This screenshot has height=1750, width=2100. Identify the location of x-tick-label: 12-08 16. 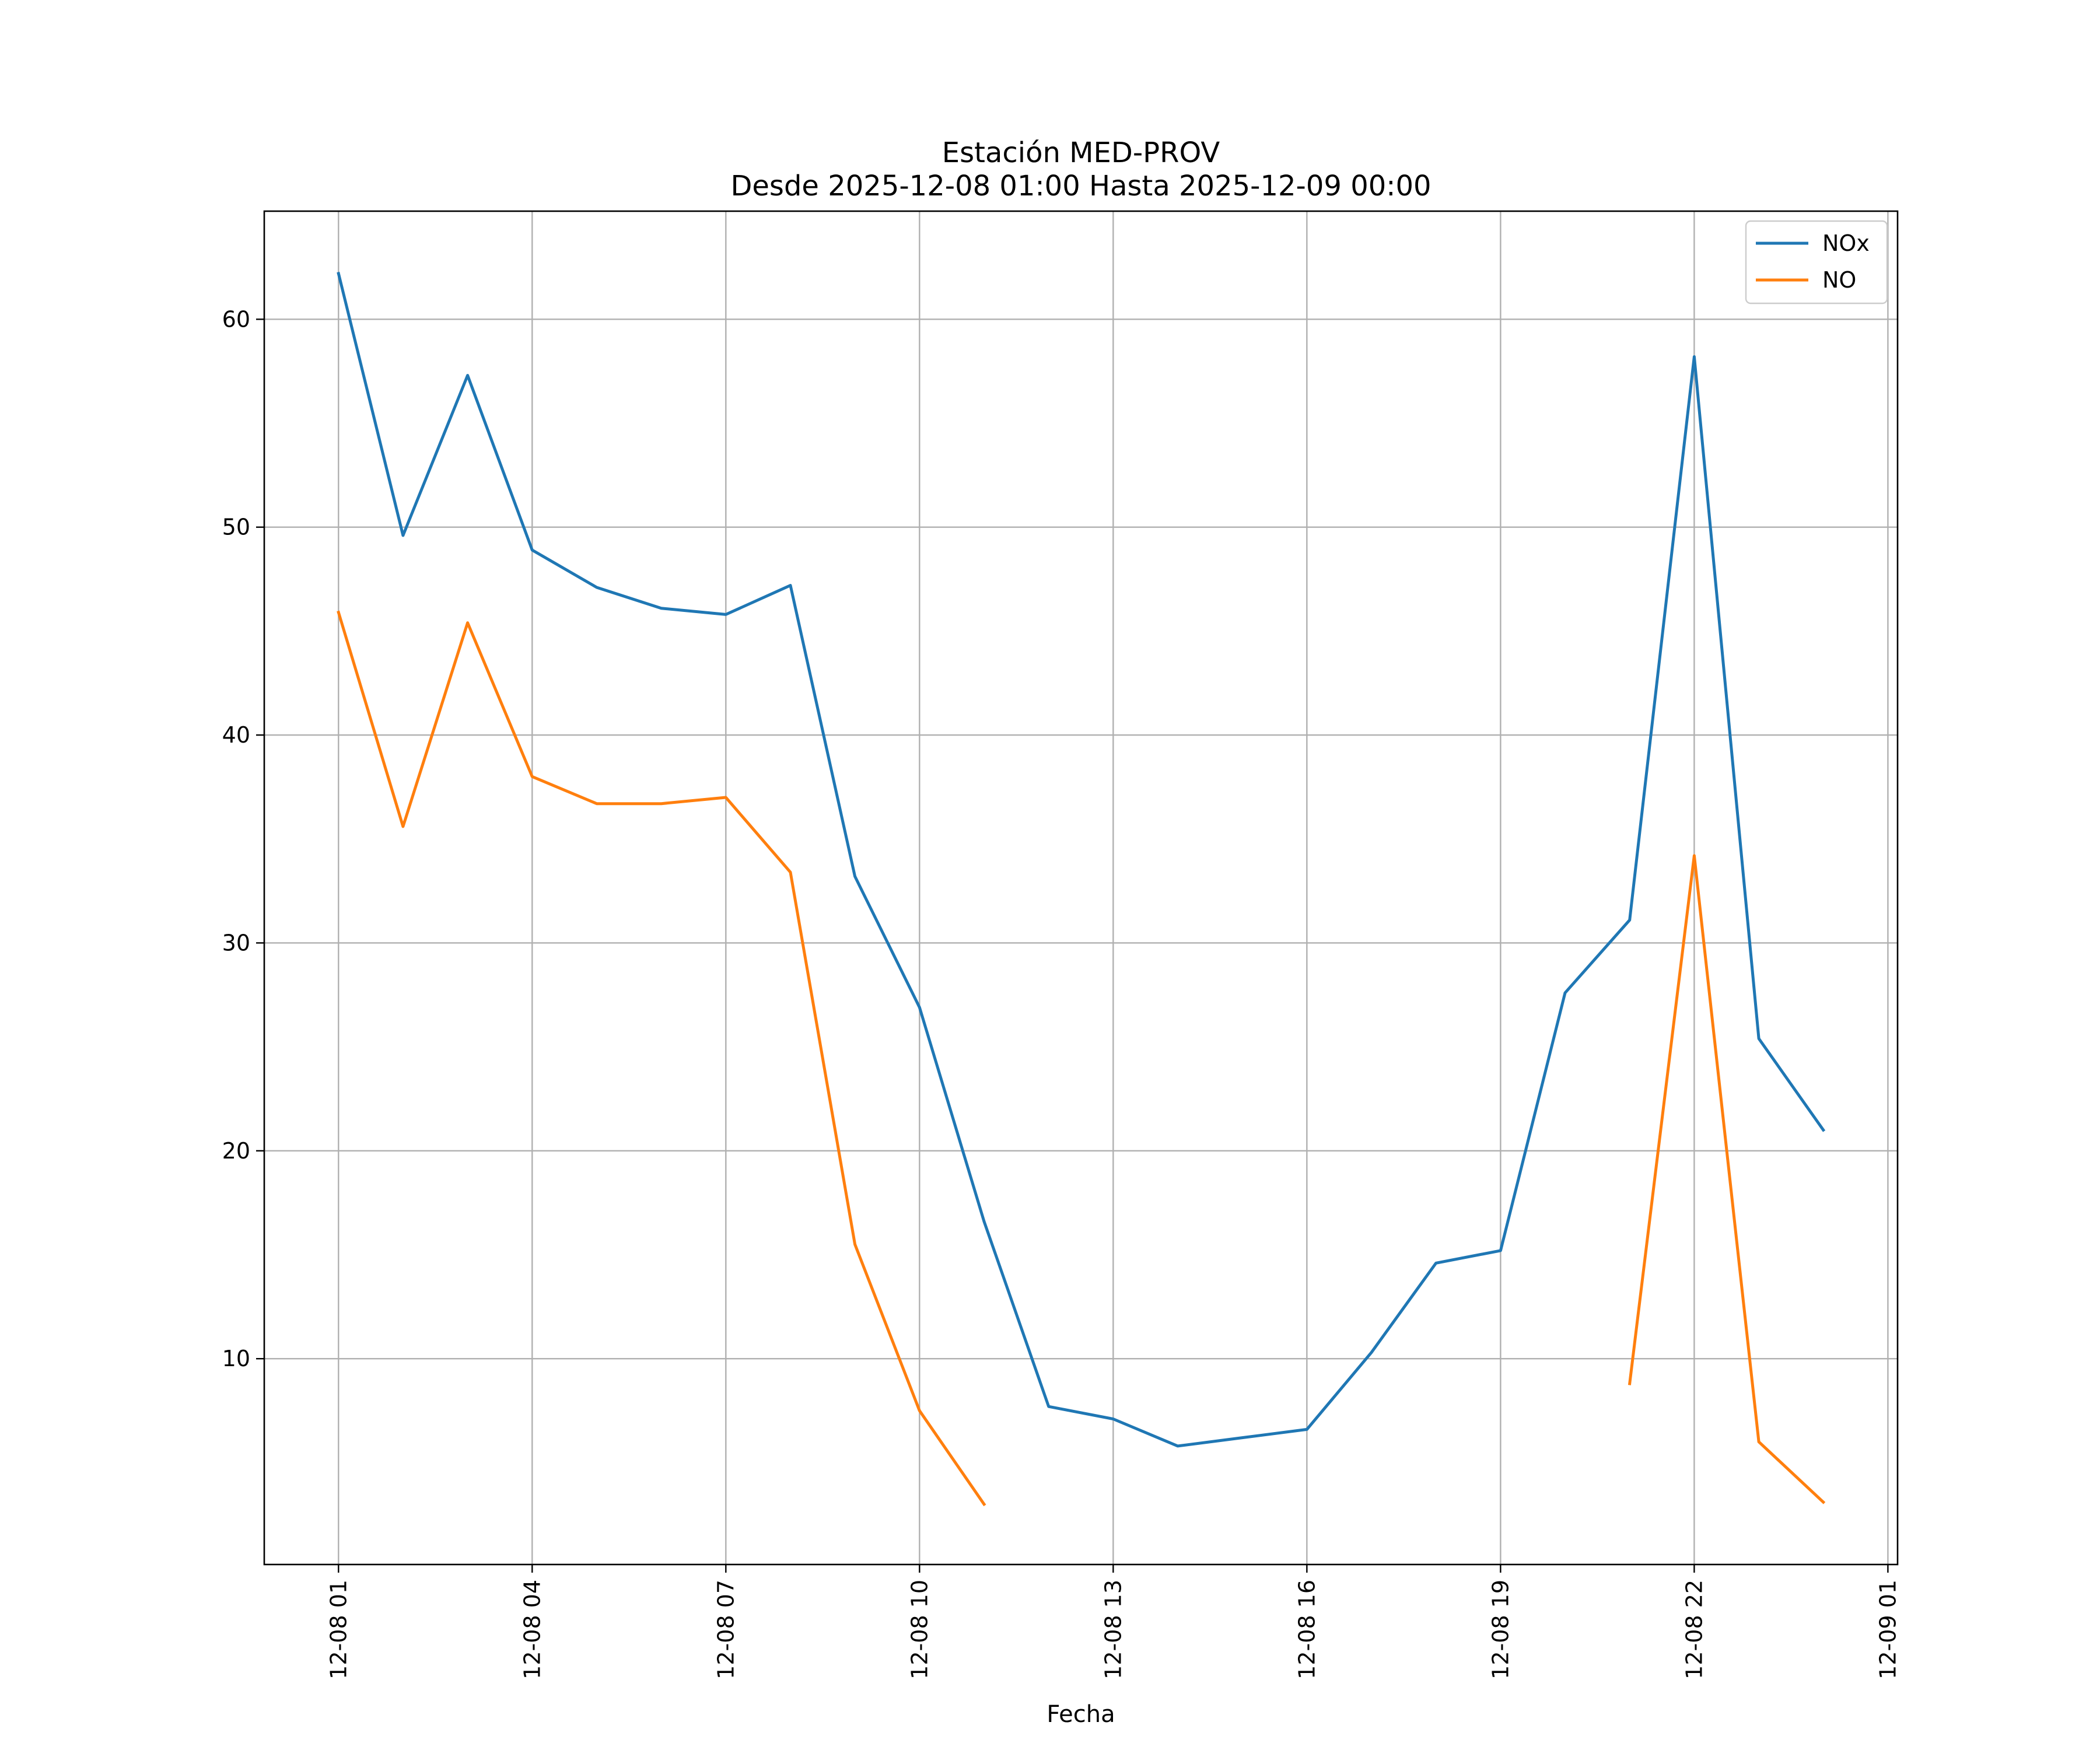
(1307, 1629).